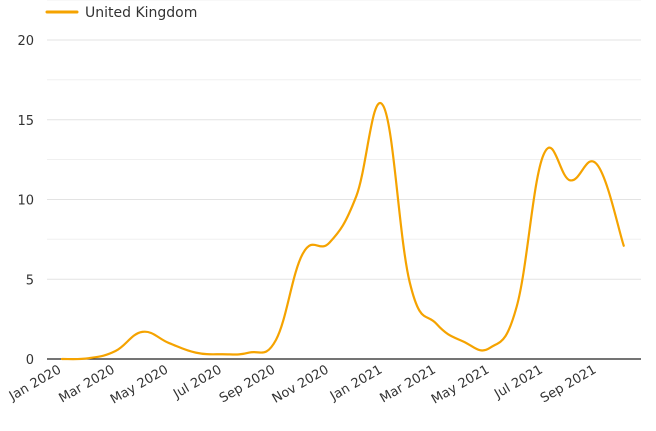  Describe the element at coordinates (197, 382) in the screenshot. I see `x-tick-label: Jul 2020` at that location.